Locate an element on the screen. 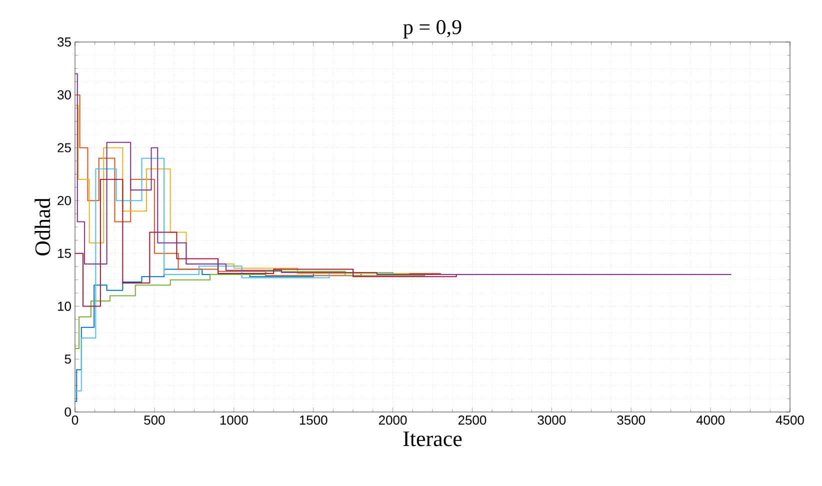  y-tick-label: 10 is located at coordinates (64, 306).